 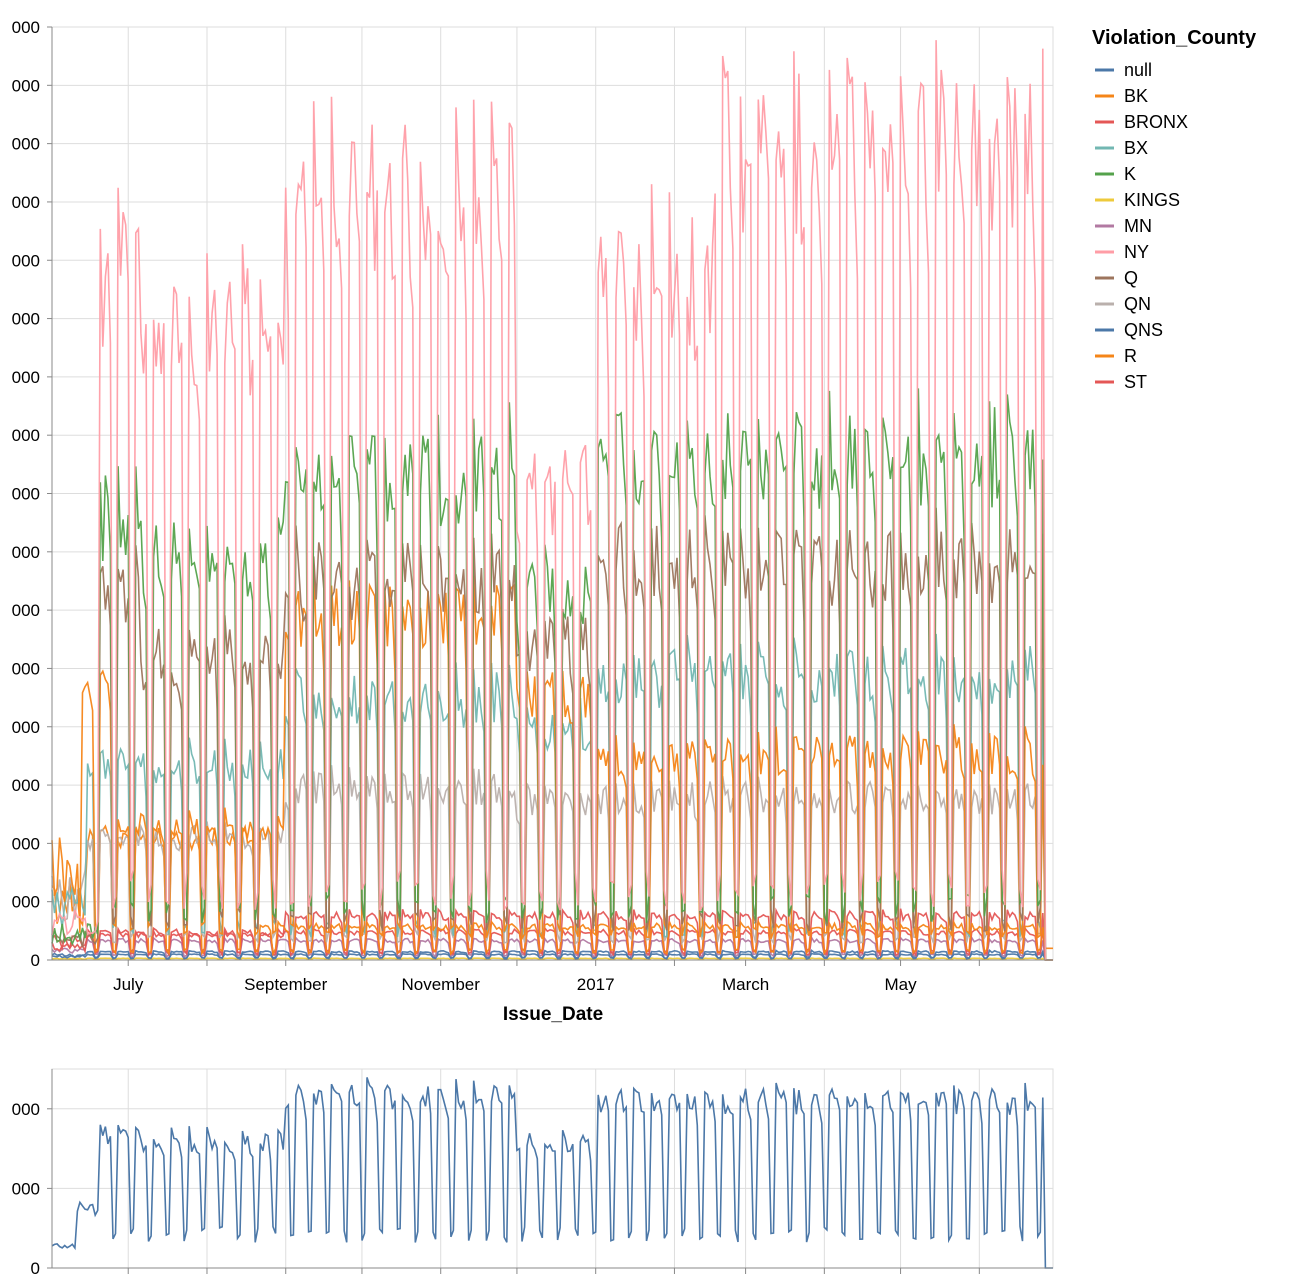 I want to click on legend-item-qn: QN, so click(x=1123, y=304).